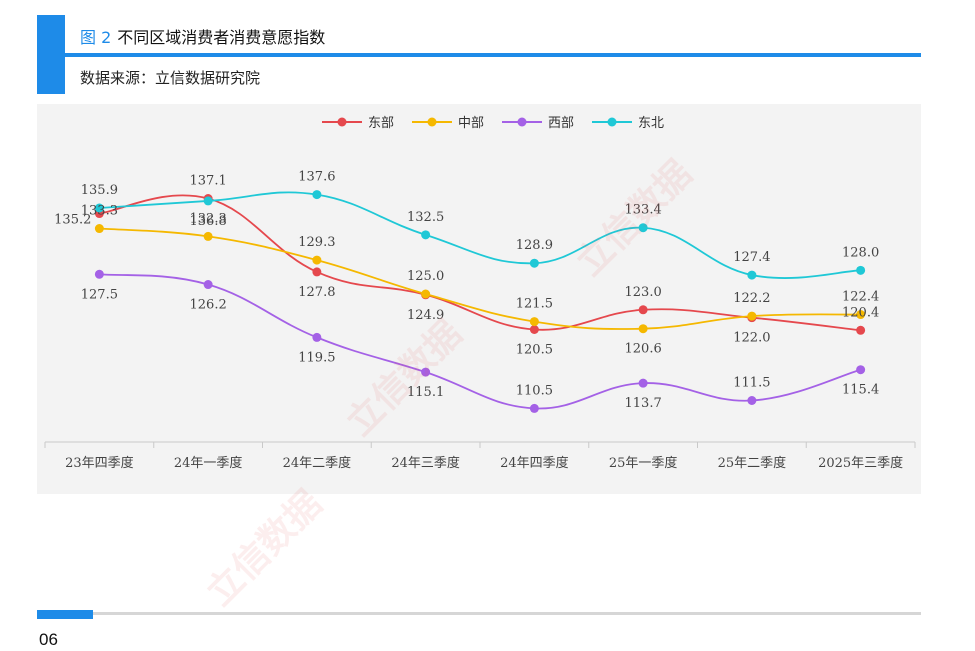 The height and width of the screenshot is (651, 975). What do you see at coordinates (534, 390) in the screenshot?
I see `data-label: 110.5` at bounding box center [534, 390].